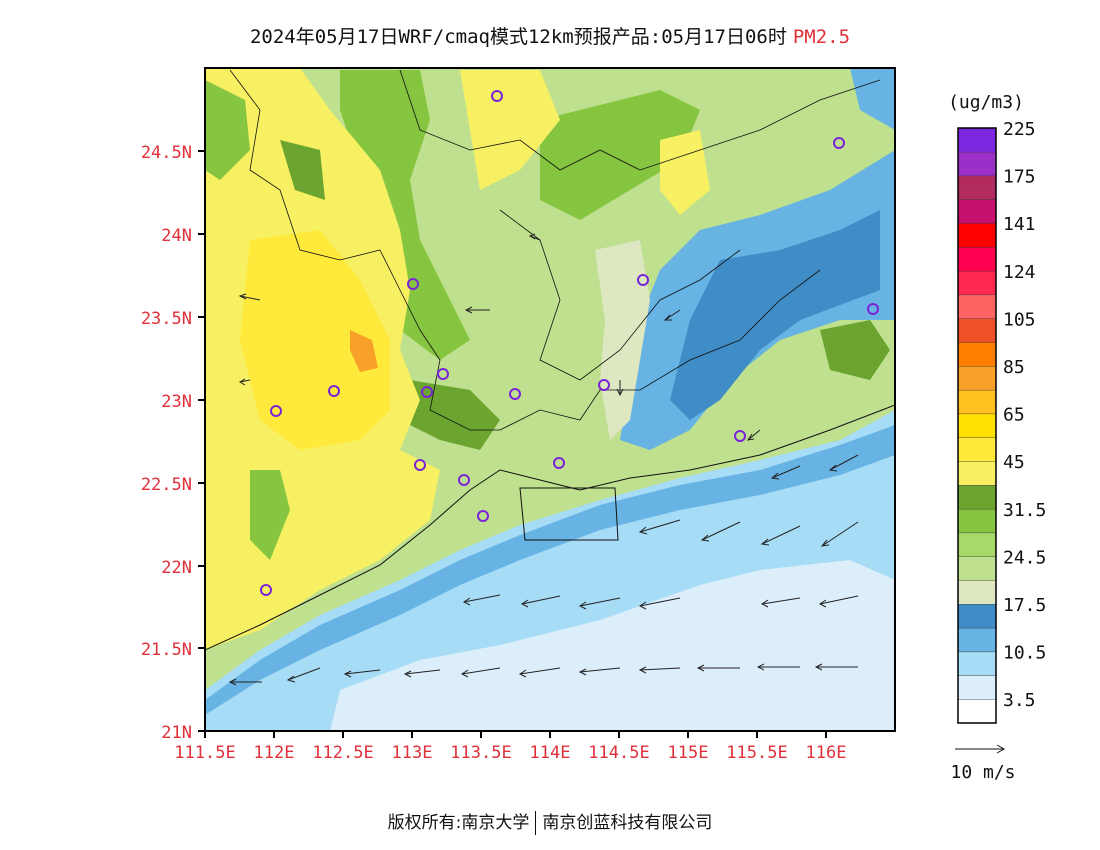 Image resolution: width=1100 pixels, height=850 pixels. I want to click on y-tick-24n: 24N, so click(176, 236).